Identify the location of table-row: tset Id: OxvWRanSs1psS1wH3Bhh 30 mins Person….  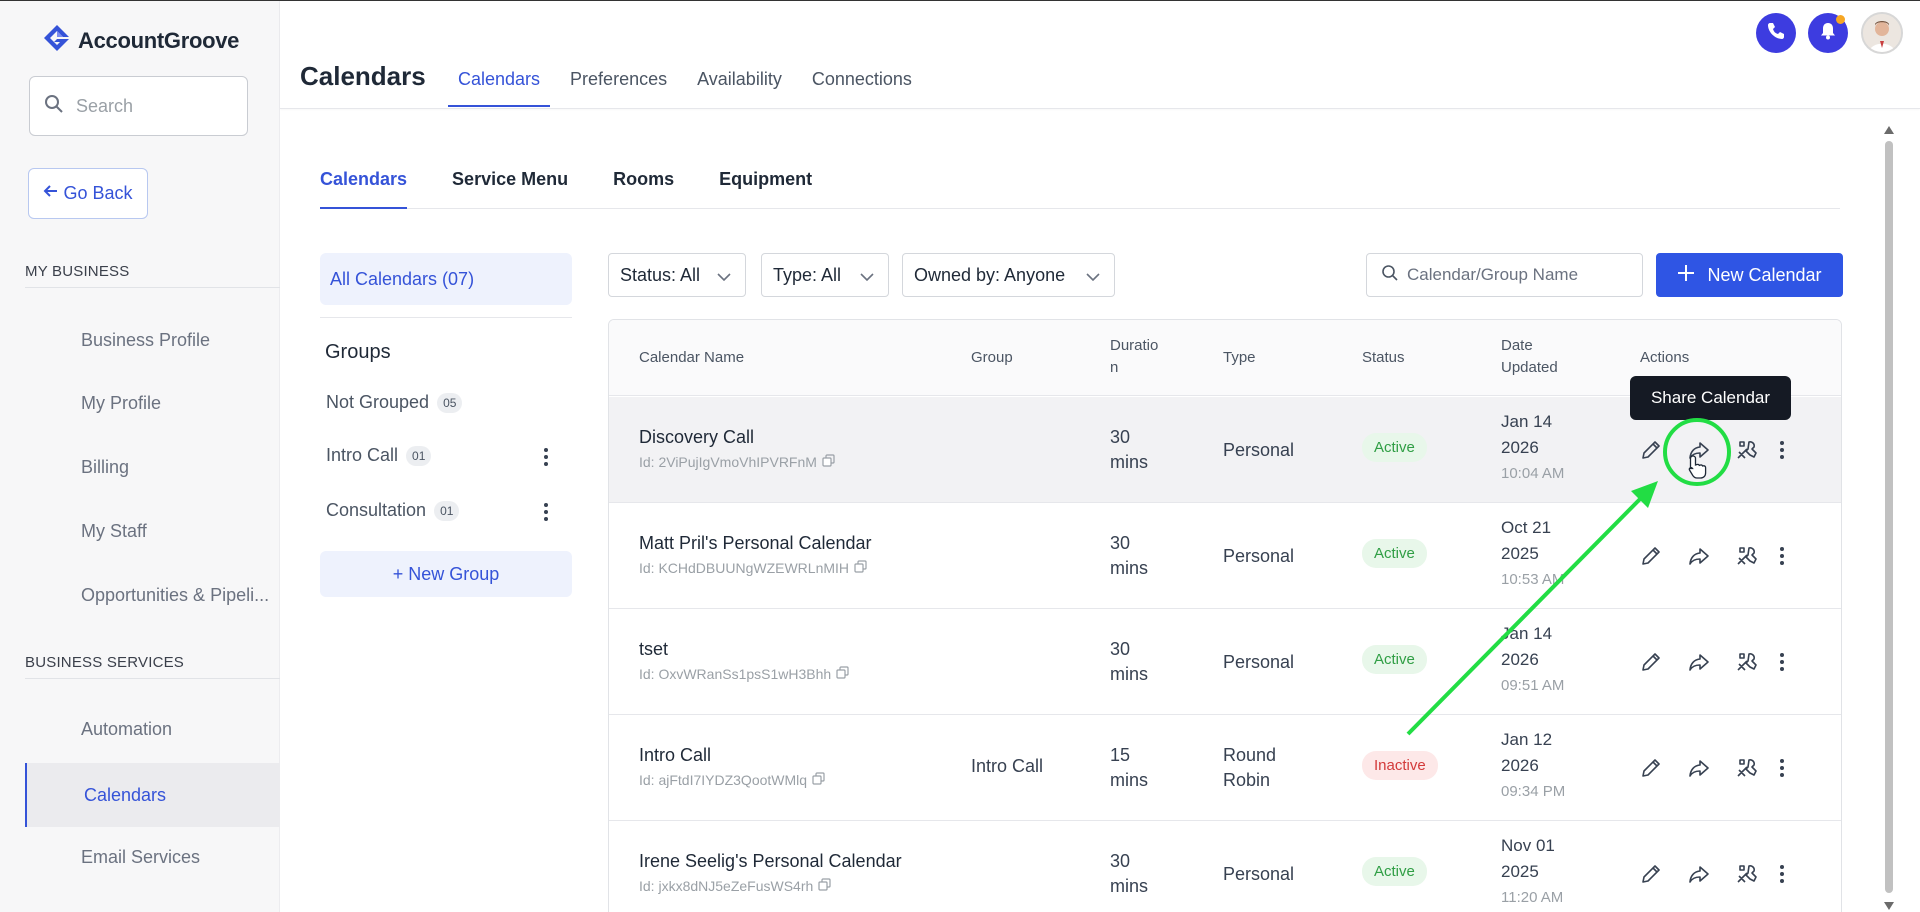
(1225, 662).